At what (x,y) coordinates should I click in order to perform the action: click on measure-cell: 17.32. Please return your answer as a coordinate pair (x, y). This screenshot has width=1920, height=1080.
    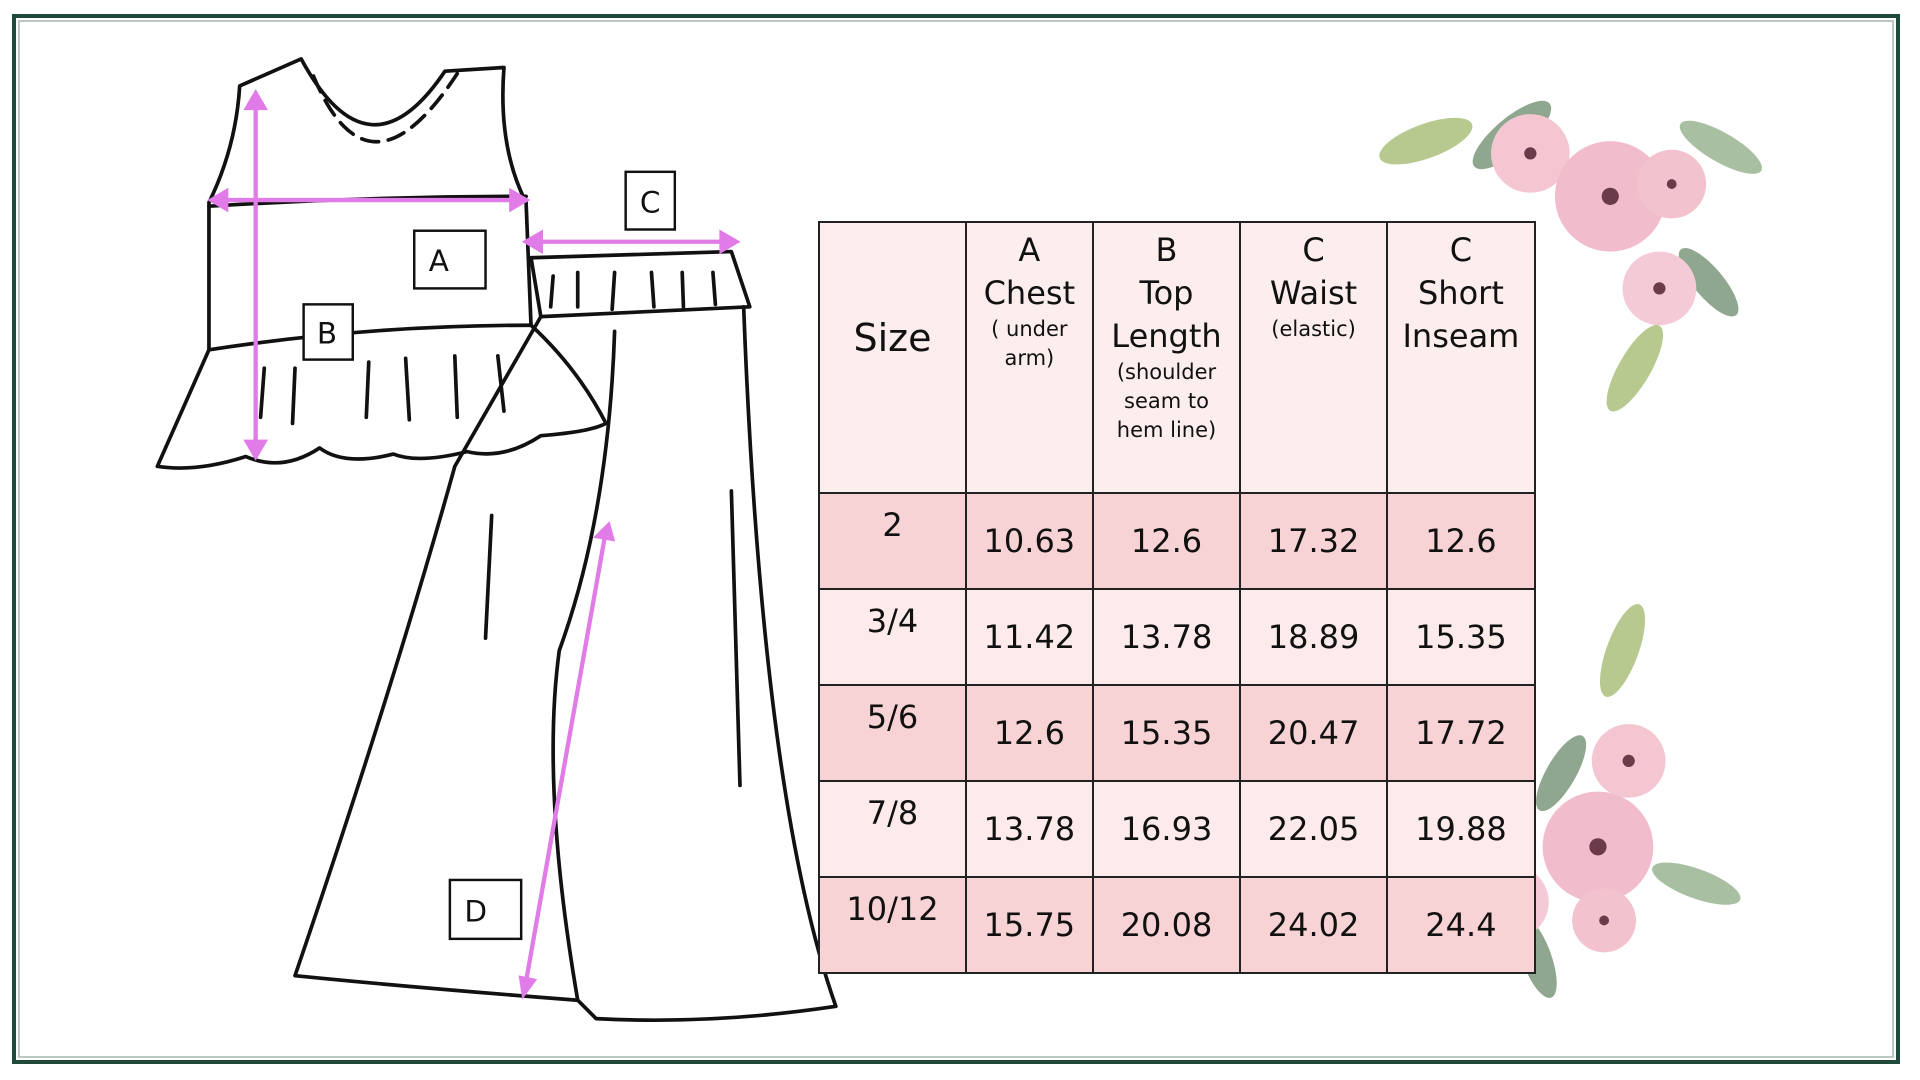
    Looking at the image, I should click on (1313, 541).